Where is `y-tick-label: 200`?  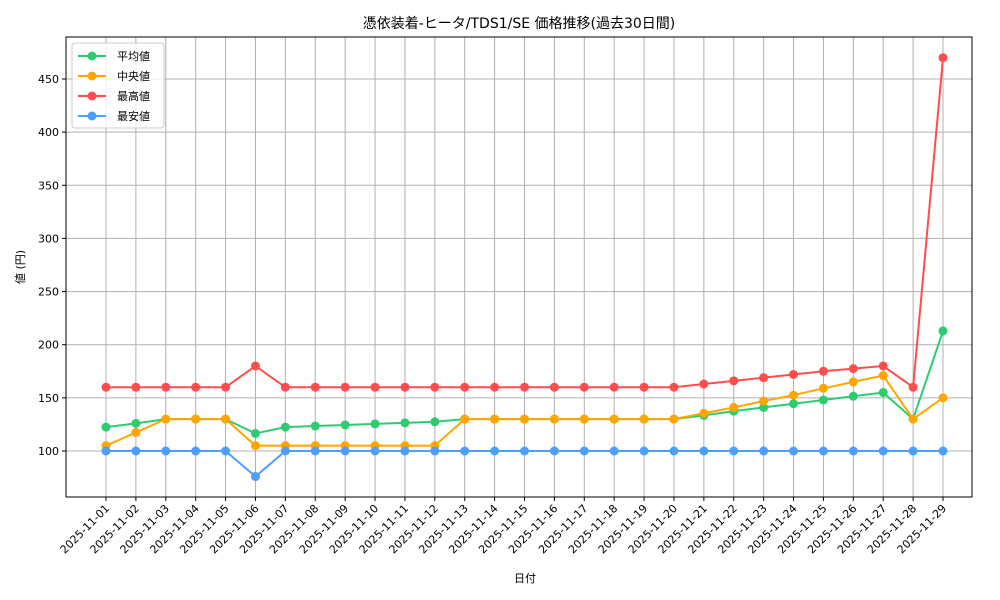 y-tick-label: 200 is located at coordinates (48, 345).